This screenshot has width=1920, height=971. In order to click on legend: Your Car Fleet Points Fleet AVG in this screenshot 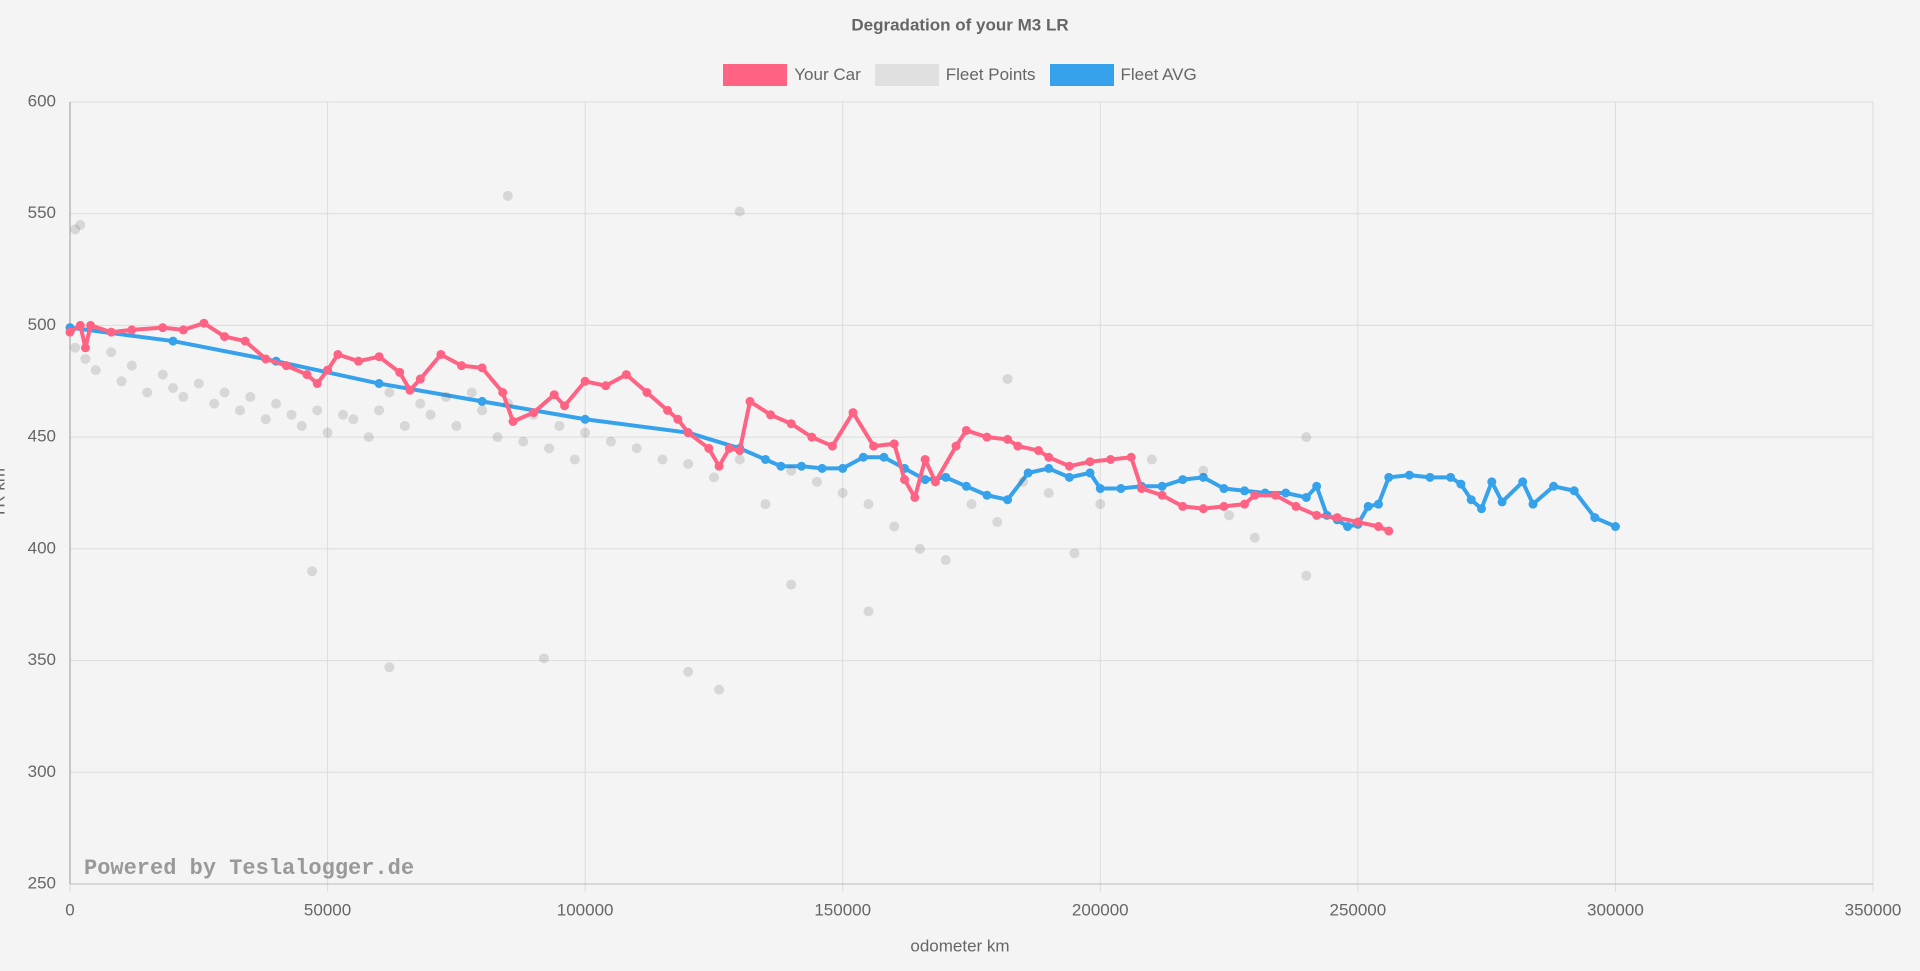, I will do `click(960, 75)`.